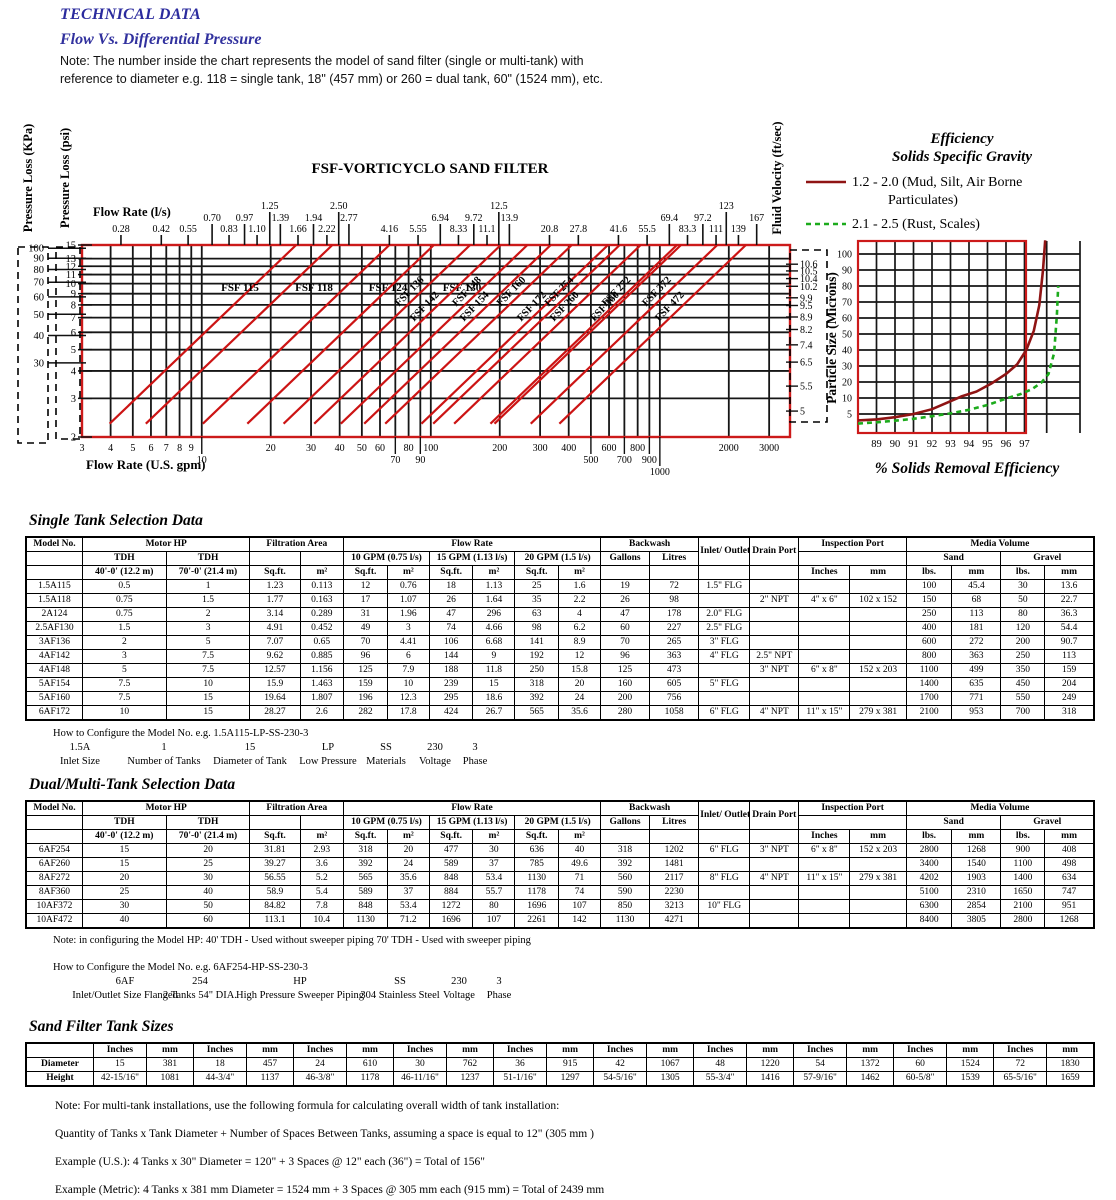 This screenshot has height=1200, width=1116. What do you see at coordinates (257, 229) in the screenshot?
I see `svg-text: 1.10` at bounding box center [257, 229].